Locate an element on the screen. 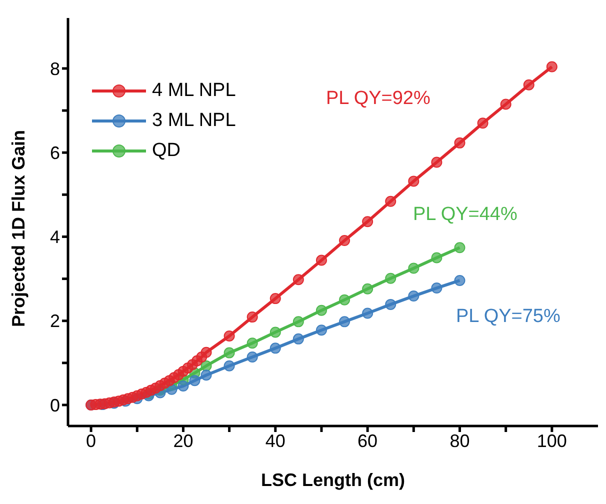  y-axis-title: Projected 1D Flux Gain is located at coordinates (18, 228).